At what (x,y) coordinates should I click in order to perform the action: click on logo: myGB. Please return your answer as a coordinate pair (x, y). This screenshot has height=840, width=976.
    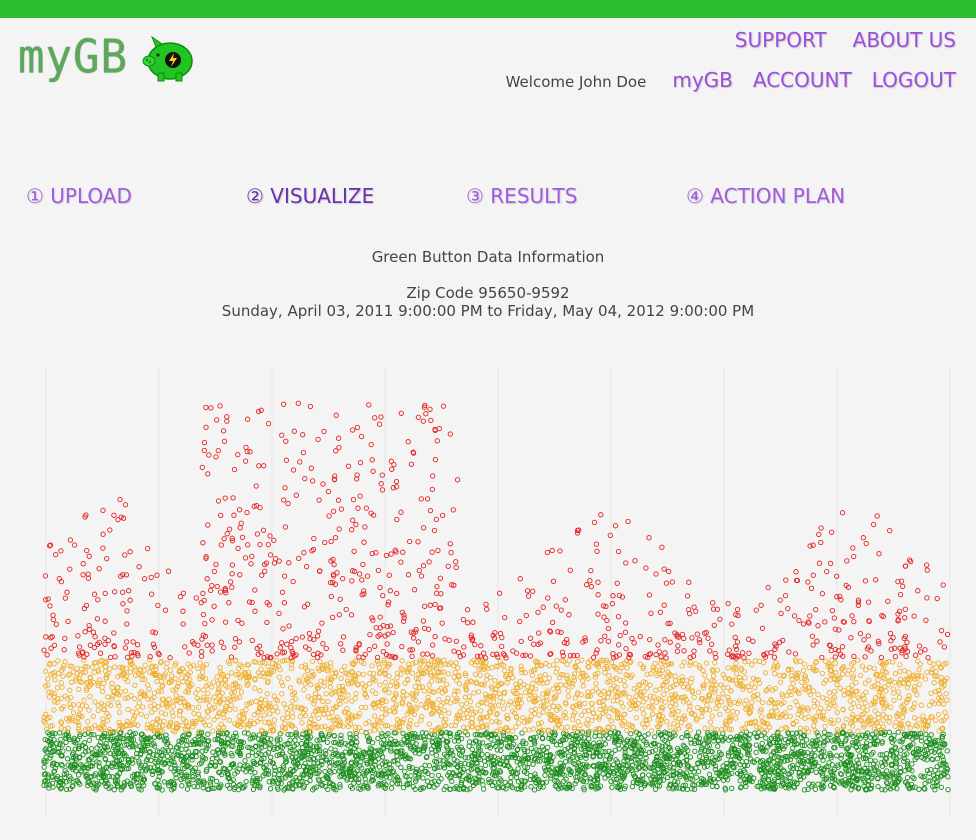
    Looking at the image, I should click on (106, 57).